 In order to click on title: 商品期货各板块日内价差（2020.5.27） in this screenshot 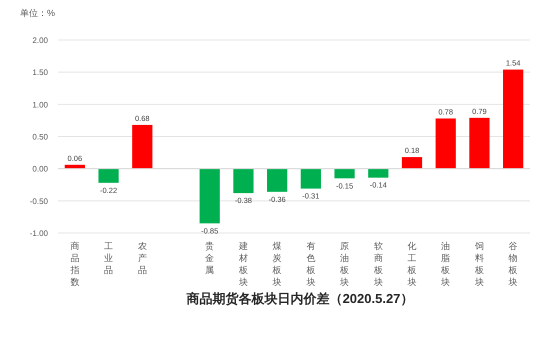, I will do `click(300, 298)`.